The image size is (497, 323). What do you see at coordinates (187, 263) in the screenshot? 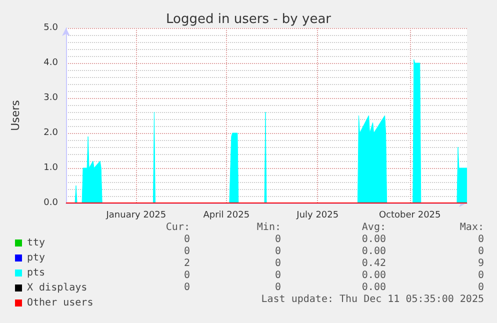
I see `text: 2` at bounding box center [187, 263].